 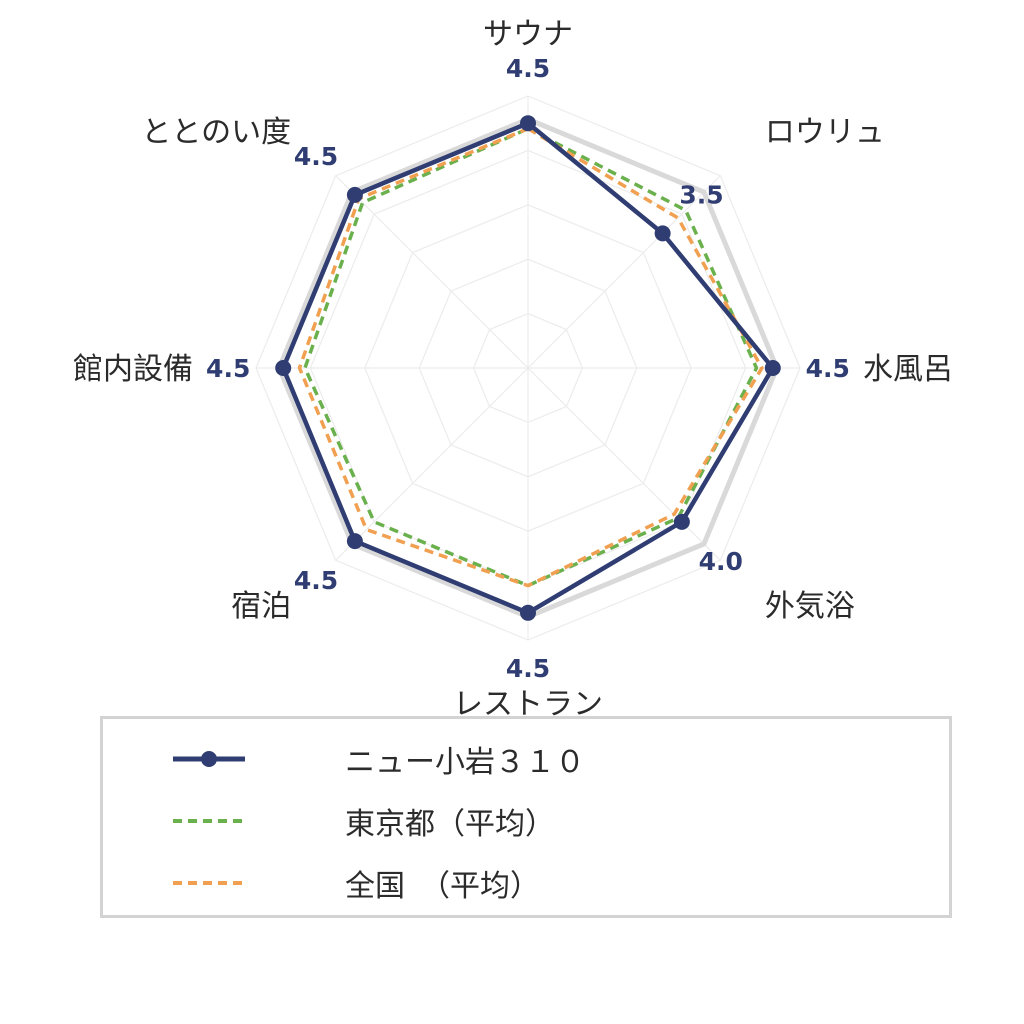 I want to click on legend-label-series-3: 全国 （平均）, so click(x=442, y=886).